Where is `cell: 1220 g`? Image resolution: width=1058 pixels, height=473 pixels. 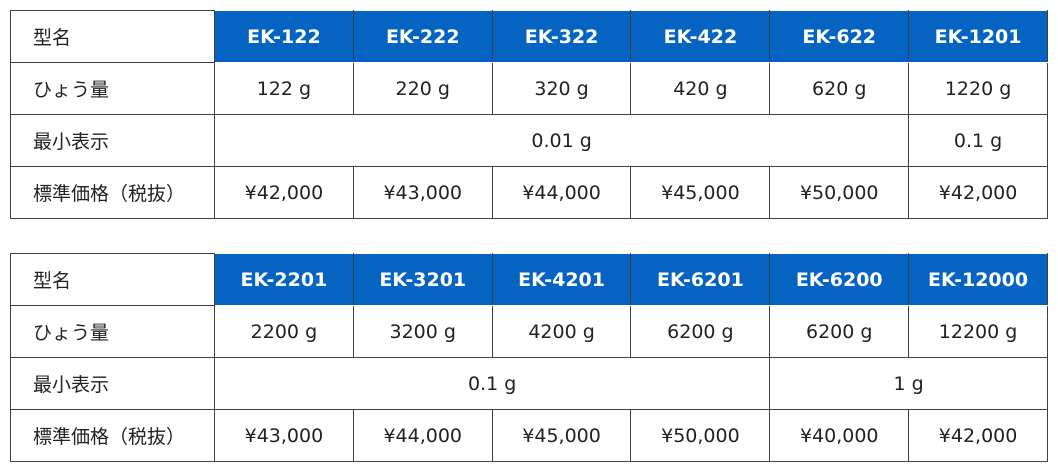
cell: 1220 g is located at coordinates (978, 88).